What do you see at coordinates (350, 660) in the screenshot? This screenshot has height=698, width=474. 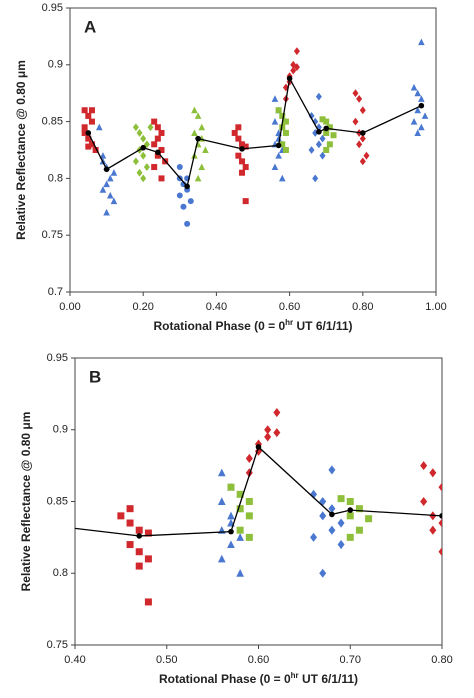 I see `x-tick-label: 0.70` at bounding box center [350, 660].